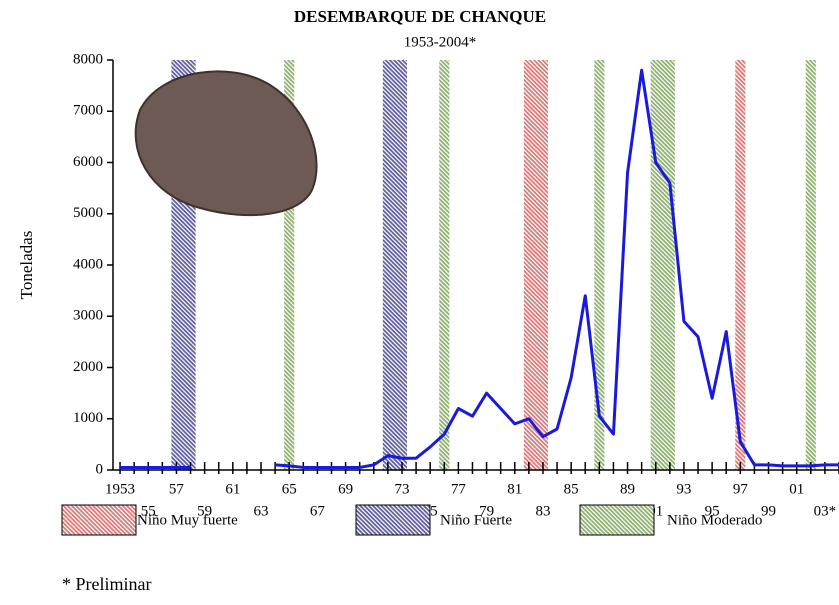 Image resolution: width=839 pixels, height=605 pixels. What do you see at coordinates (571, 489) in the screenshot?
I see `x-tick-label: 85` at bounding box center [571, 489].